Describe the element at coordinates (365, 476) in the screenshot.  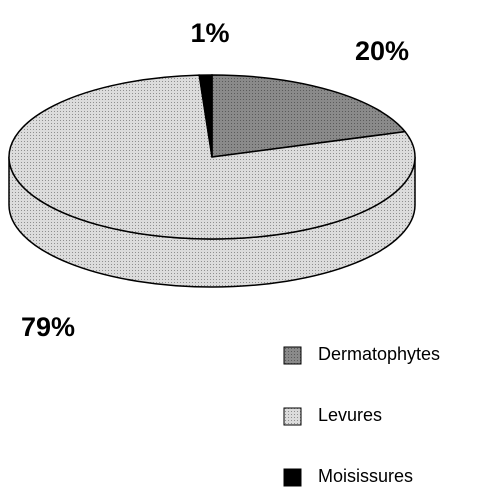
I see `legend-label: Moisissures` at that location.